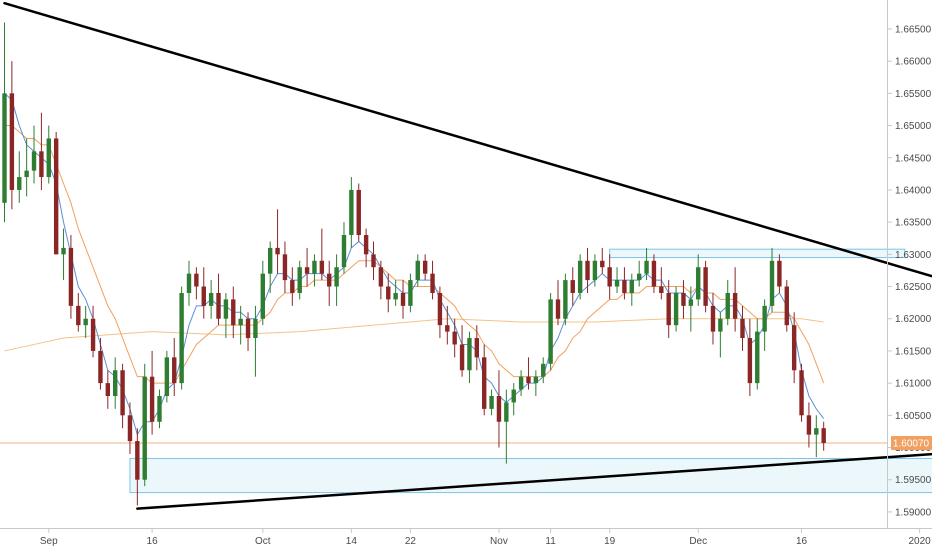  What do you see at coordinates (913, 29) in the screenshot?
I see `price-axis-label: 1.66500` at bounding box center [913, 29].